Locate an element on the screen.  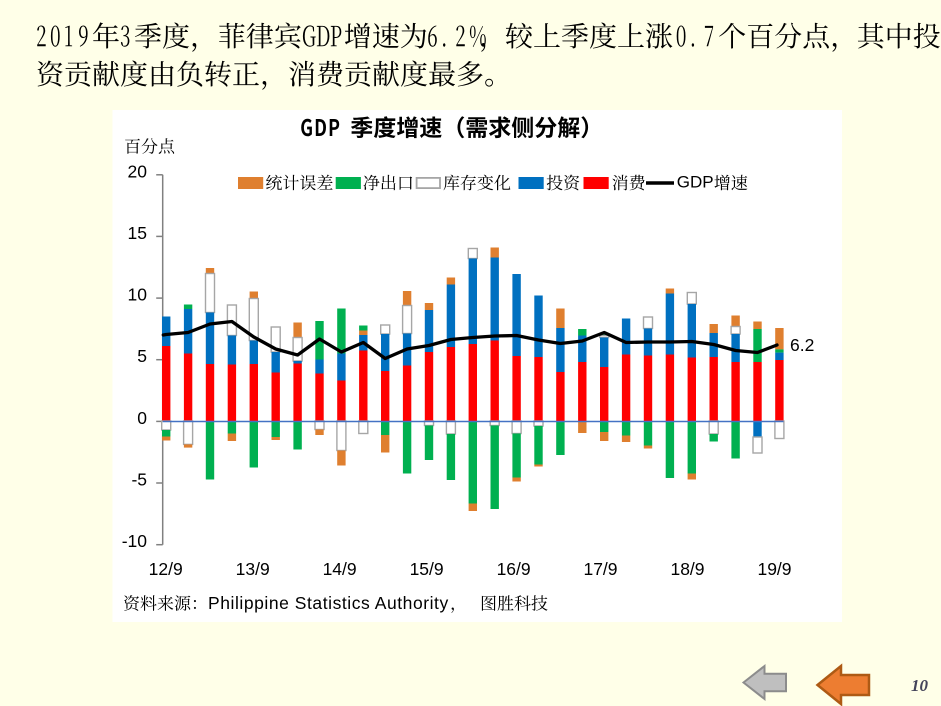
svg-text: 12/9 is located at coordinates (166, 569).